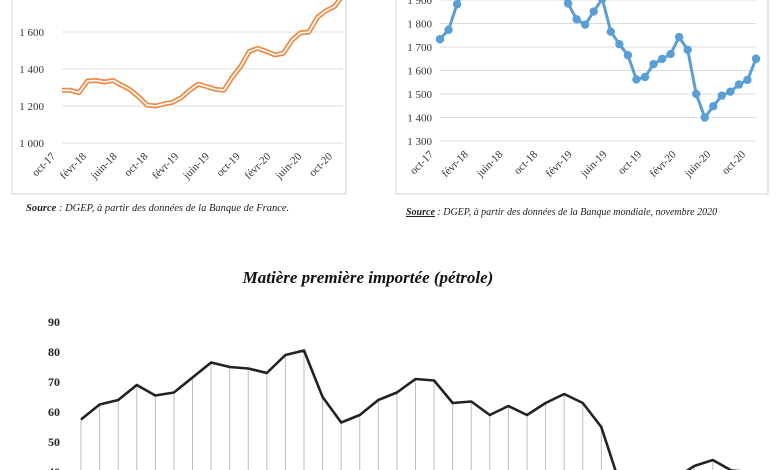  I want to click on y-tick-label: 50, so click(54, 442).